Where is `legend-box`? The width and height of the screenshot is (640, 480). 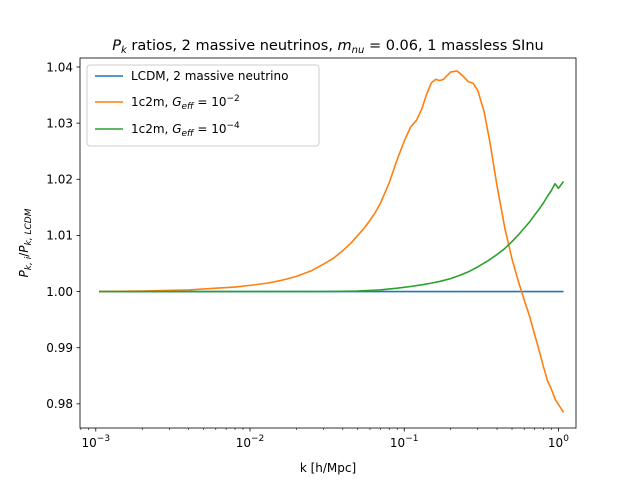
legend-box is located at coordinates (203, 105).